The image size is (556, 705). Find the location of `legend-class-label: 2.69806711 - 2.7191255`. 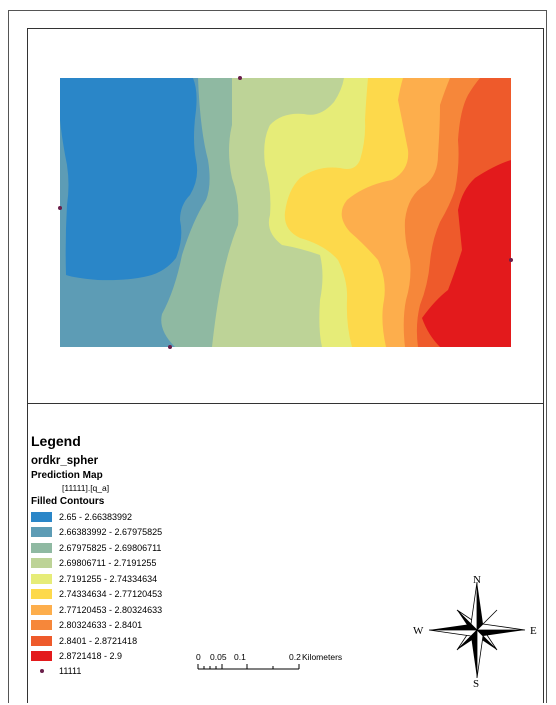

legend-class-label: 2.69806711 - 2.7191255 is located at coordinates (108, 563).